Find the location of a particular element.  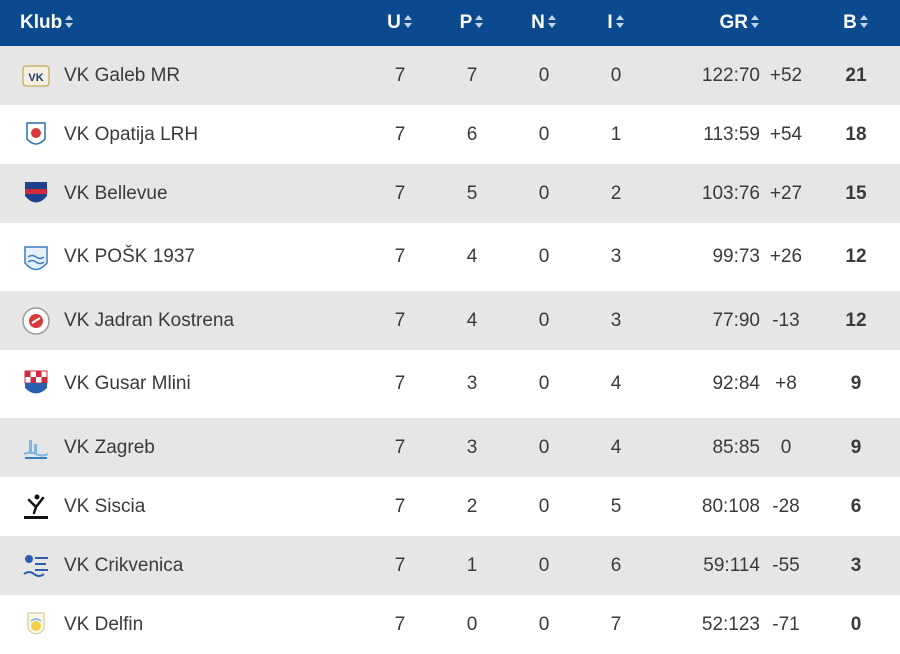

column-header-club: Klub is located at coordinates (180, 23).